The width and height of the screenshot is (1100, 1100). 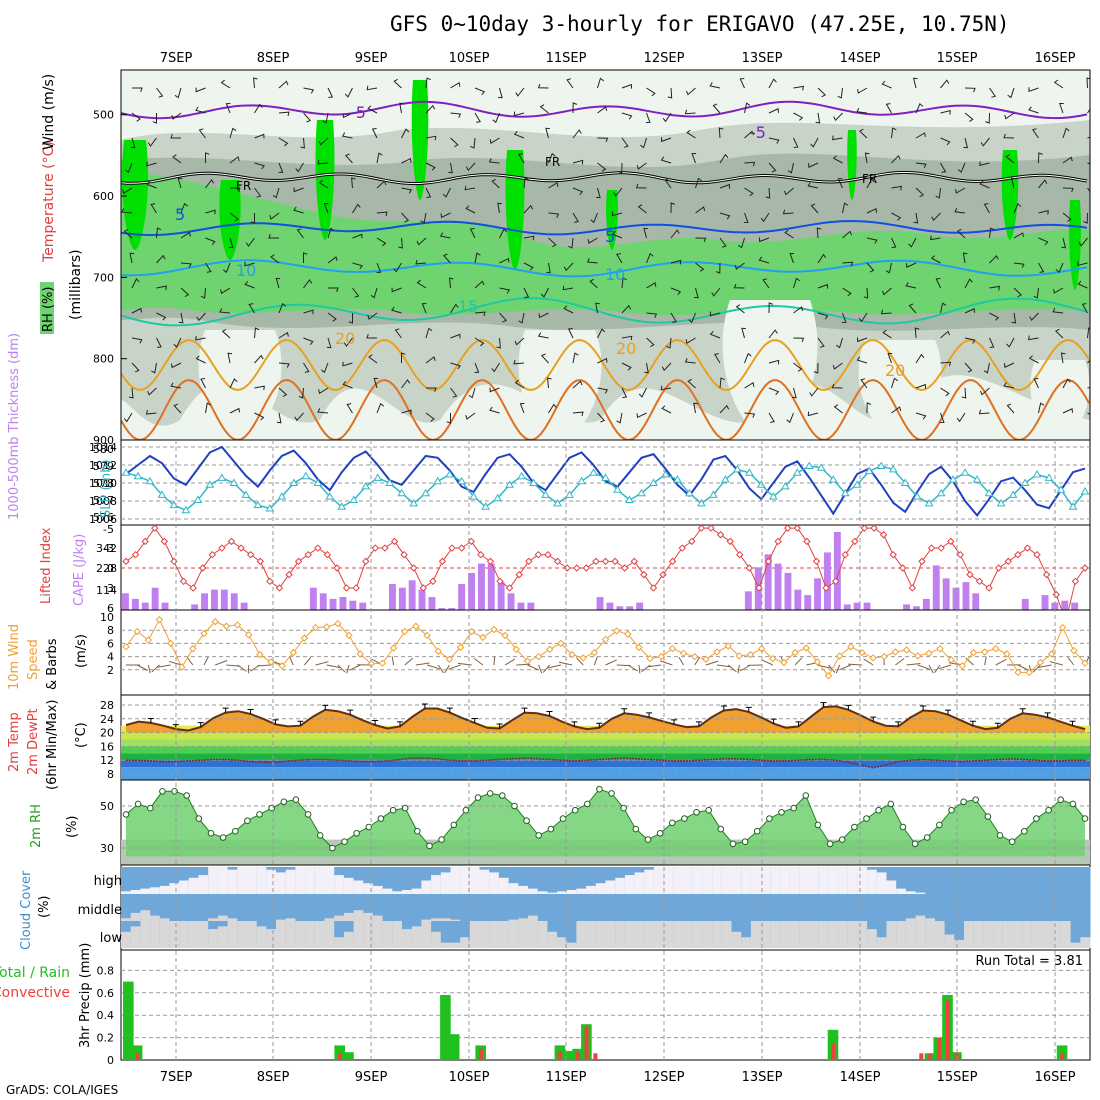 What do you see at coordinates (35, 993) in the screenshot?
I see `y-label-convective: Convective` at bounding box center [35, 993].